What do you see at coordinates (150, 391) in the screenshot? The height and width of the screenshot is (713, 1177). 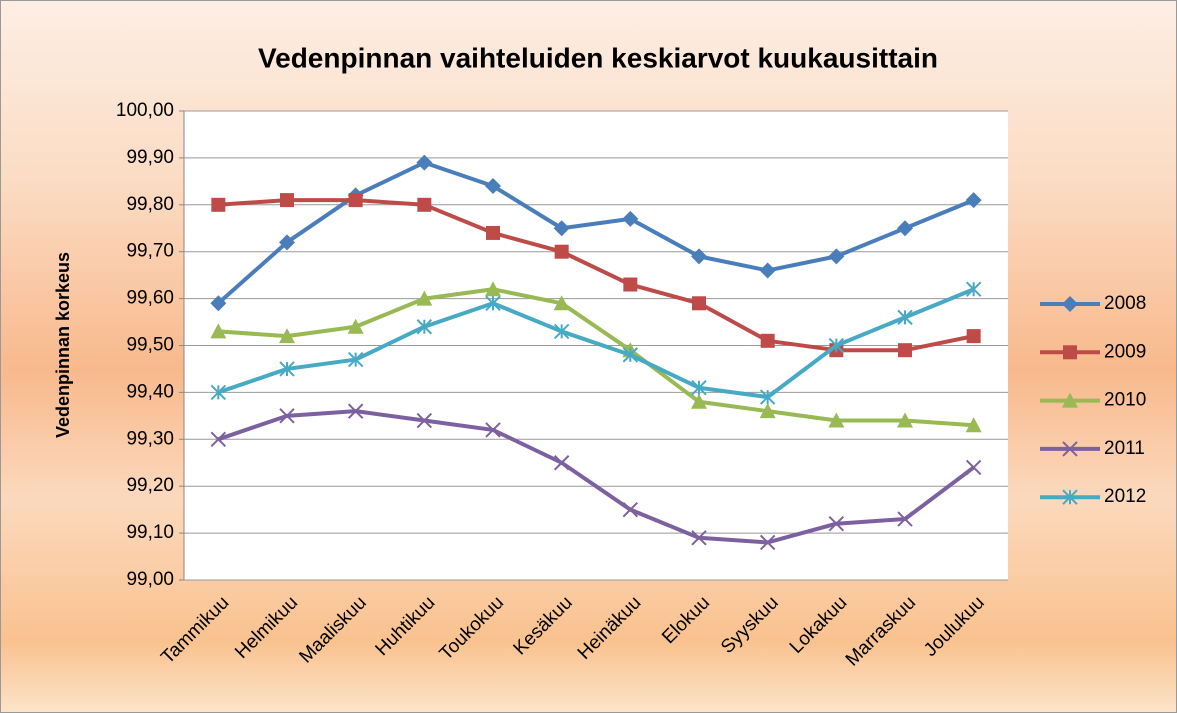 I see `y-tick-label: 99,40` at bounding box center [150, 391].